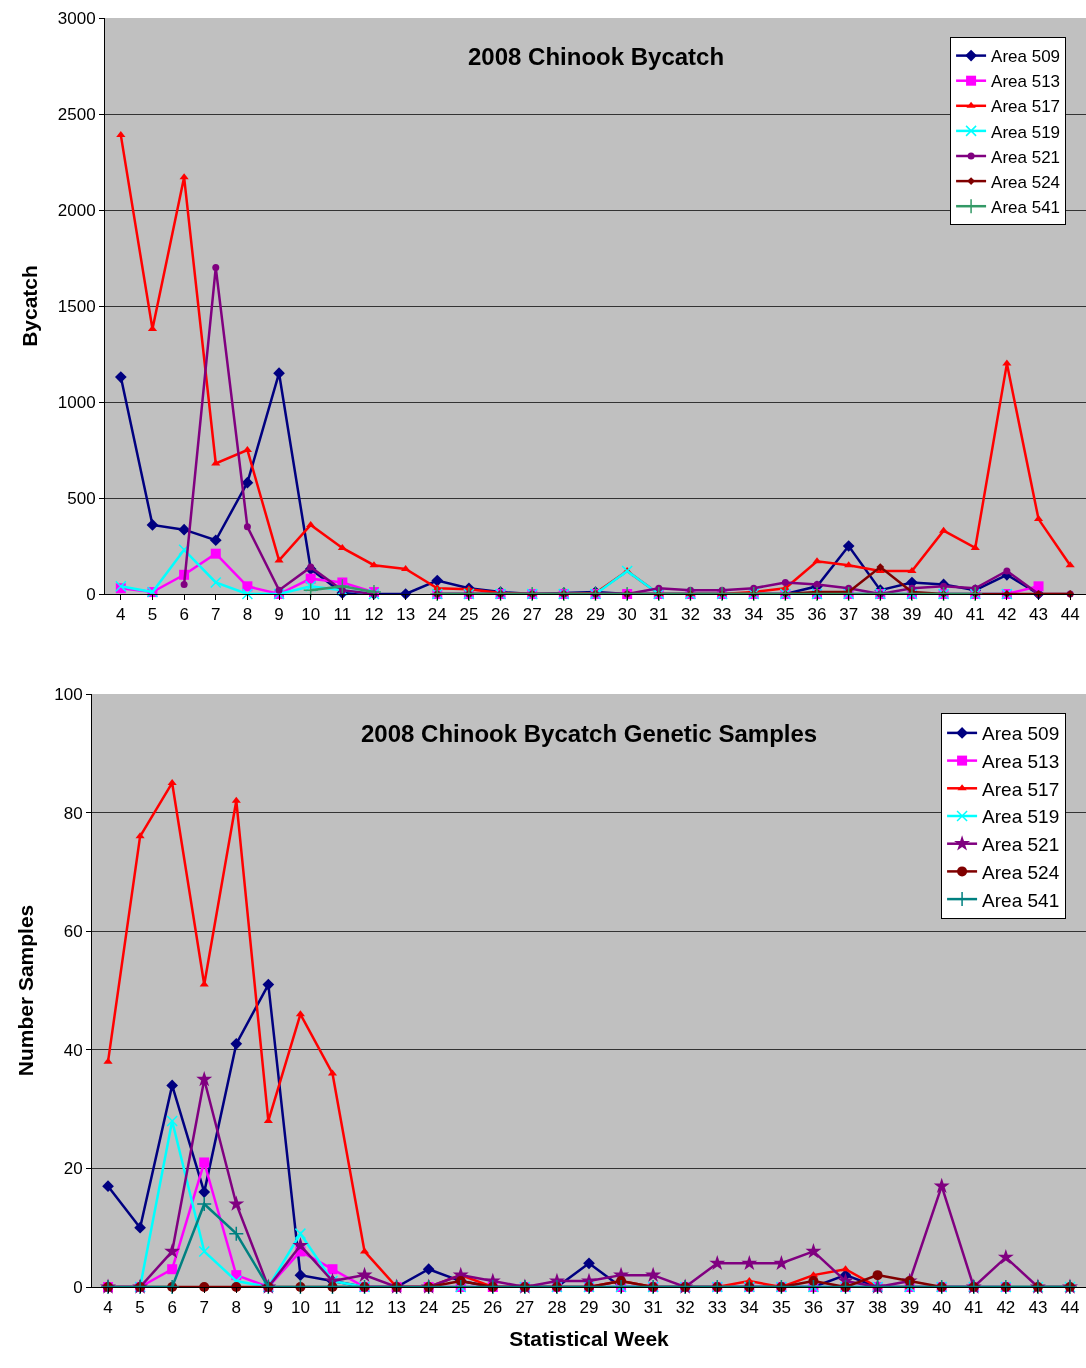 This screenshot has width=1086, height=1368. I want to click on y-tick-label: 80, so click(73, 813).